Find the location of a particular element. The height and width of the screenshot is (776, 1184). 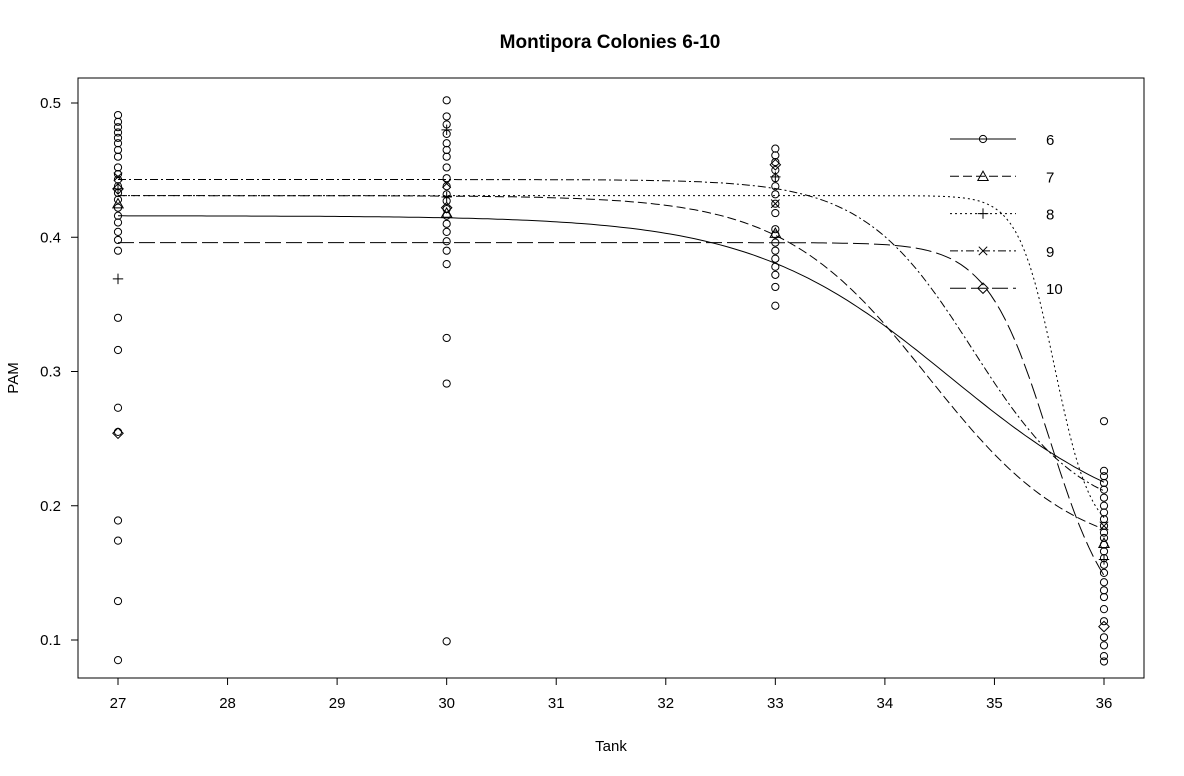

y-axis-label: PAM is located at coordinates (13, 377).